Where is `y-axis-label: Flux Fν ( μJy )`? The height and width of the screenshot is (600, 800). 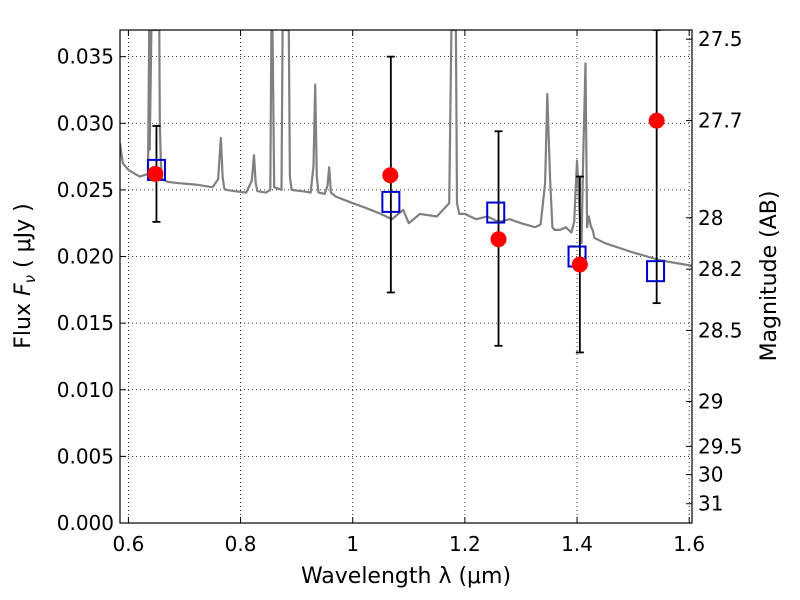
y-axis-label: Flux Fν ( μJy ) is located at coordinates (25, 275).